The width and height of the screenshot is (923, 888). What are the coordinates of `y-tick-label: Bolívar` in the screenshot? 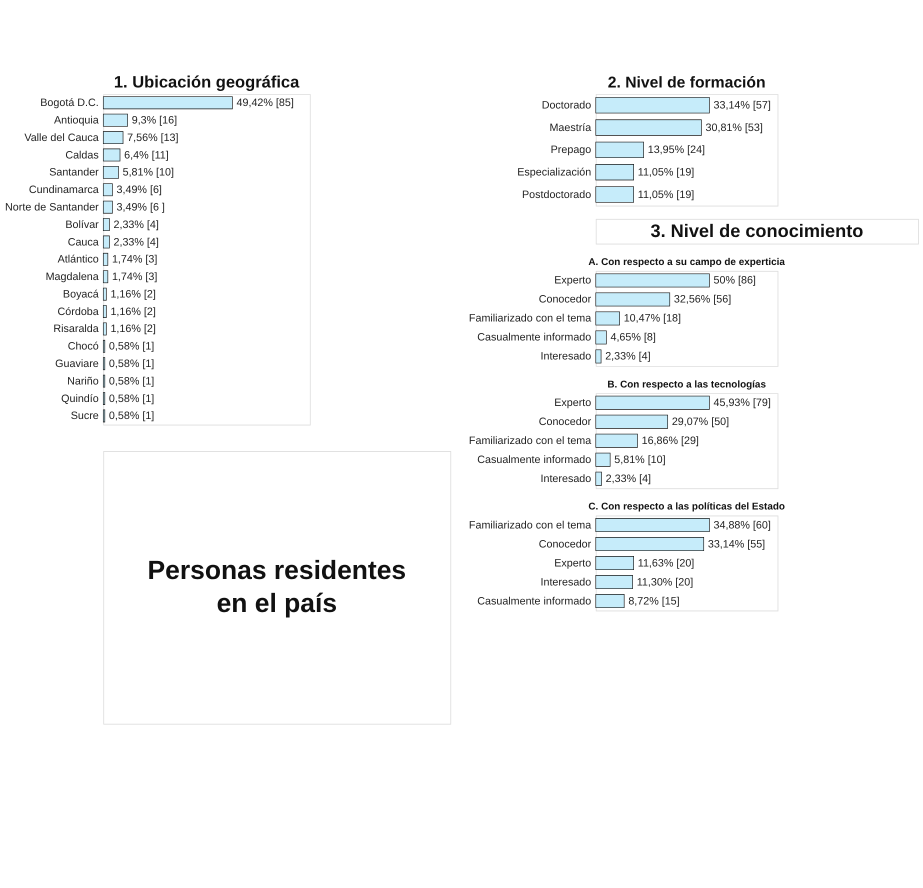 It's located at (82, 224).